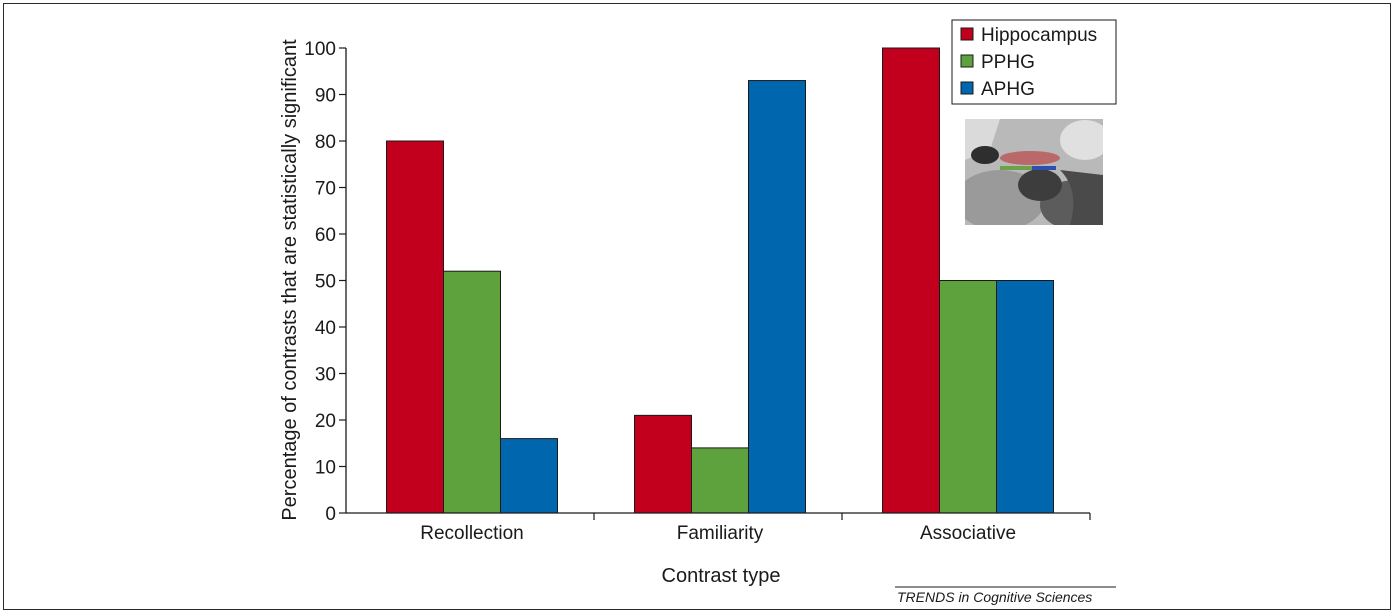 The width and height of the screenshot is (1394, 613). Describe the element at coordinates (994, 597) in the screenshot. I see `credit-text: TRENDS in Cognitive Sciences` at that location.